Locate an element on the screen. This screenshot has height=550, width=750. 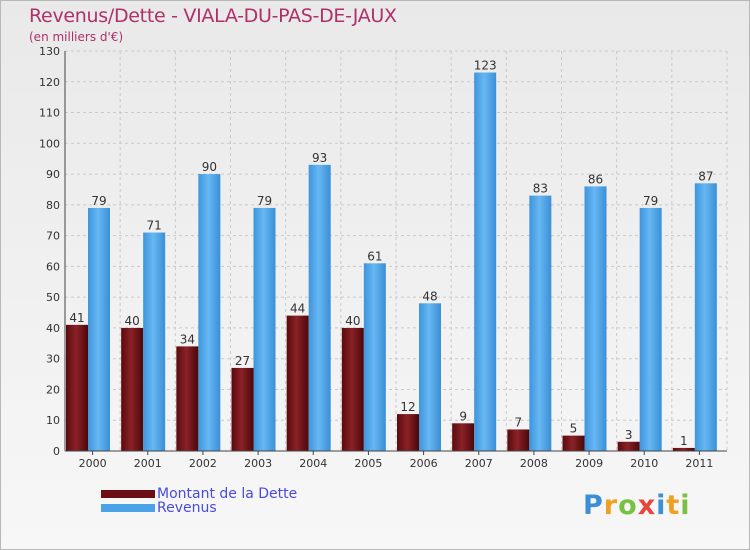
legend-item-revenus: Revenus is located at coordinates (199, 508).